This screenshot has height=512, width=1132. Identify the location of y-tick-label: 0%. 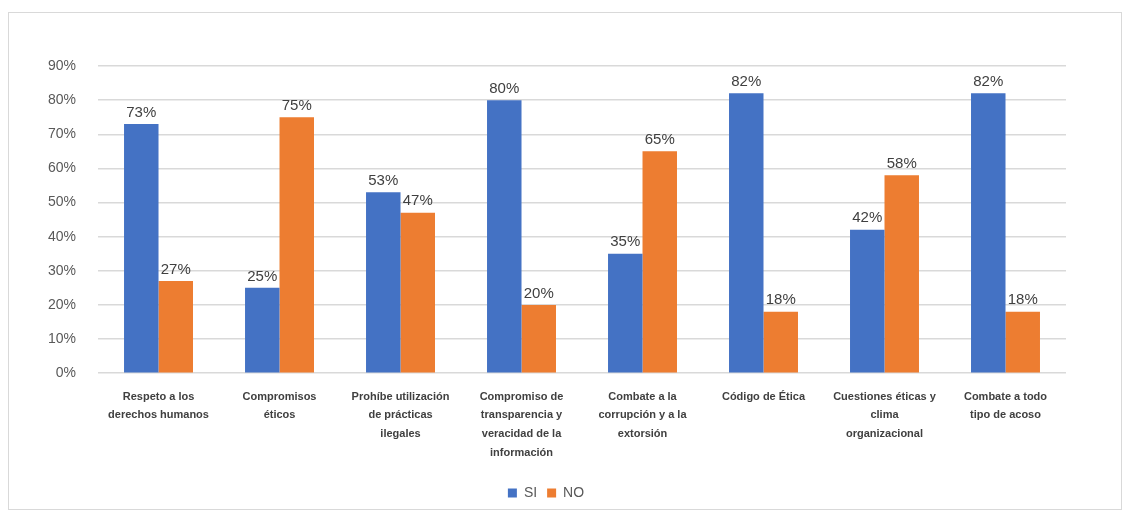
(66, 372).